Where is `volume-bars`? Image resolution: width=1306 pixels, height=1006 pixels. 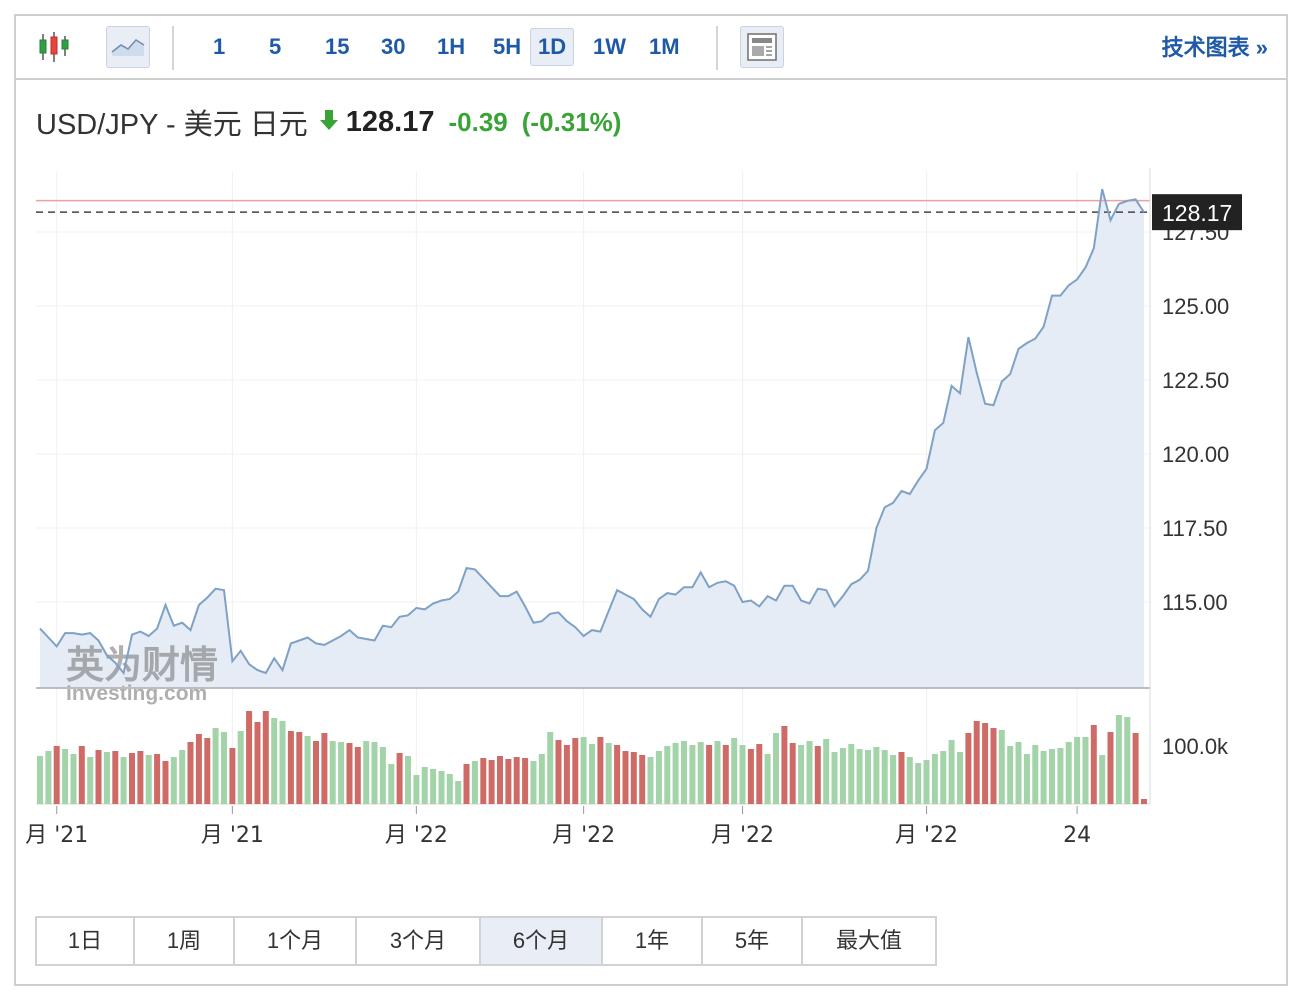
volume-bars is located at coordinates (592, 757).